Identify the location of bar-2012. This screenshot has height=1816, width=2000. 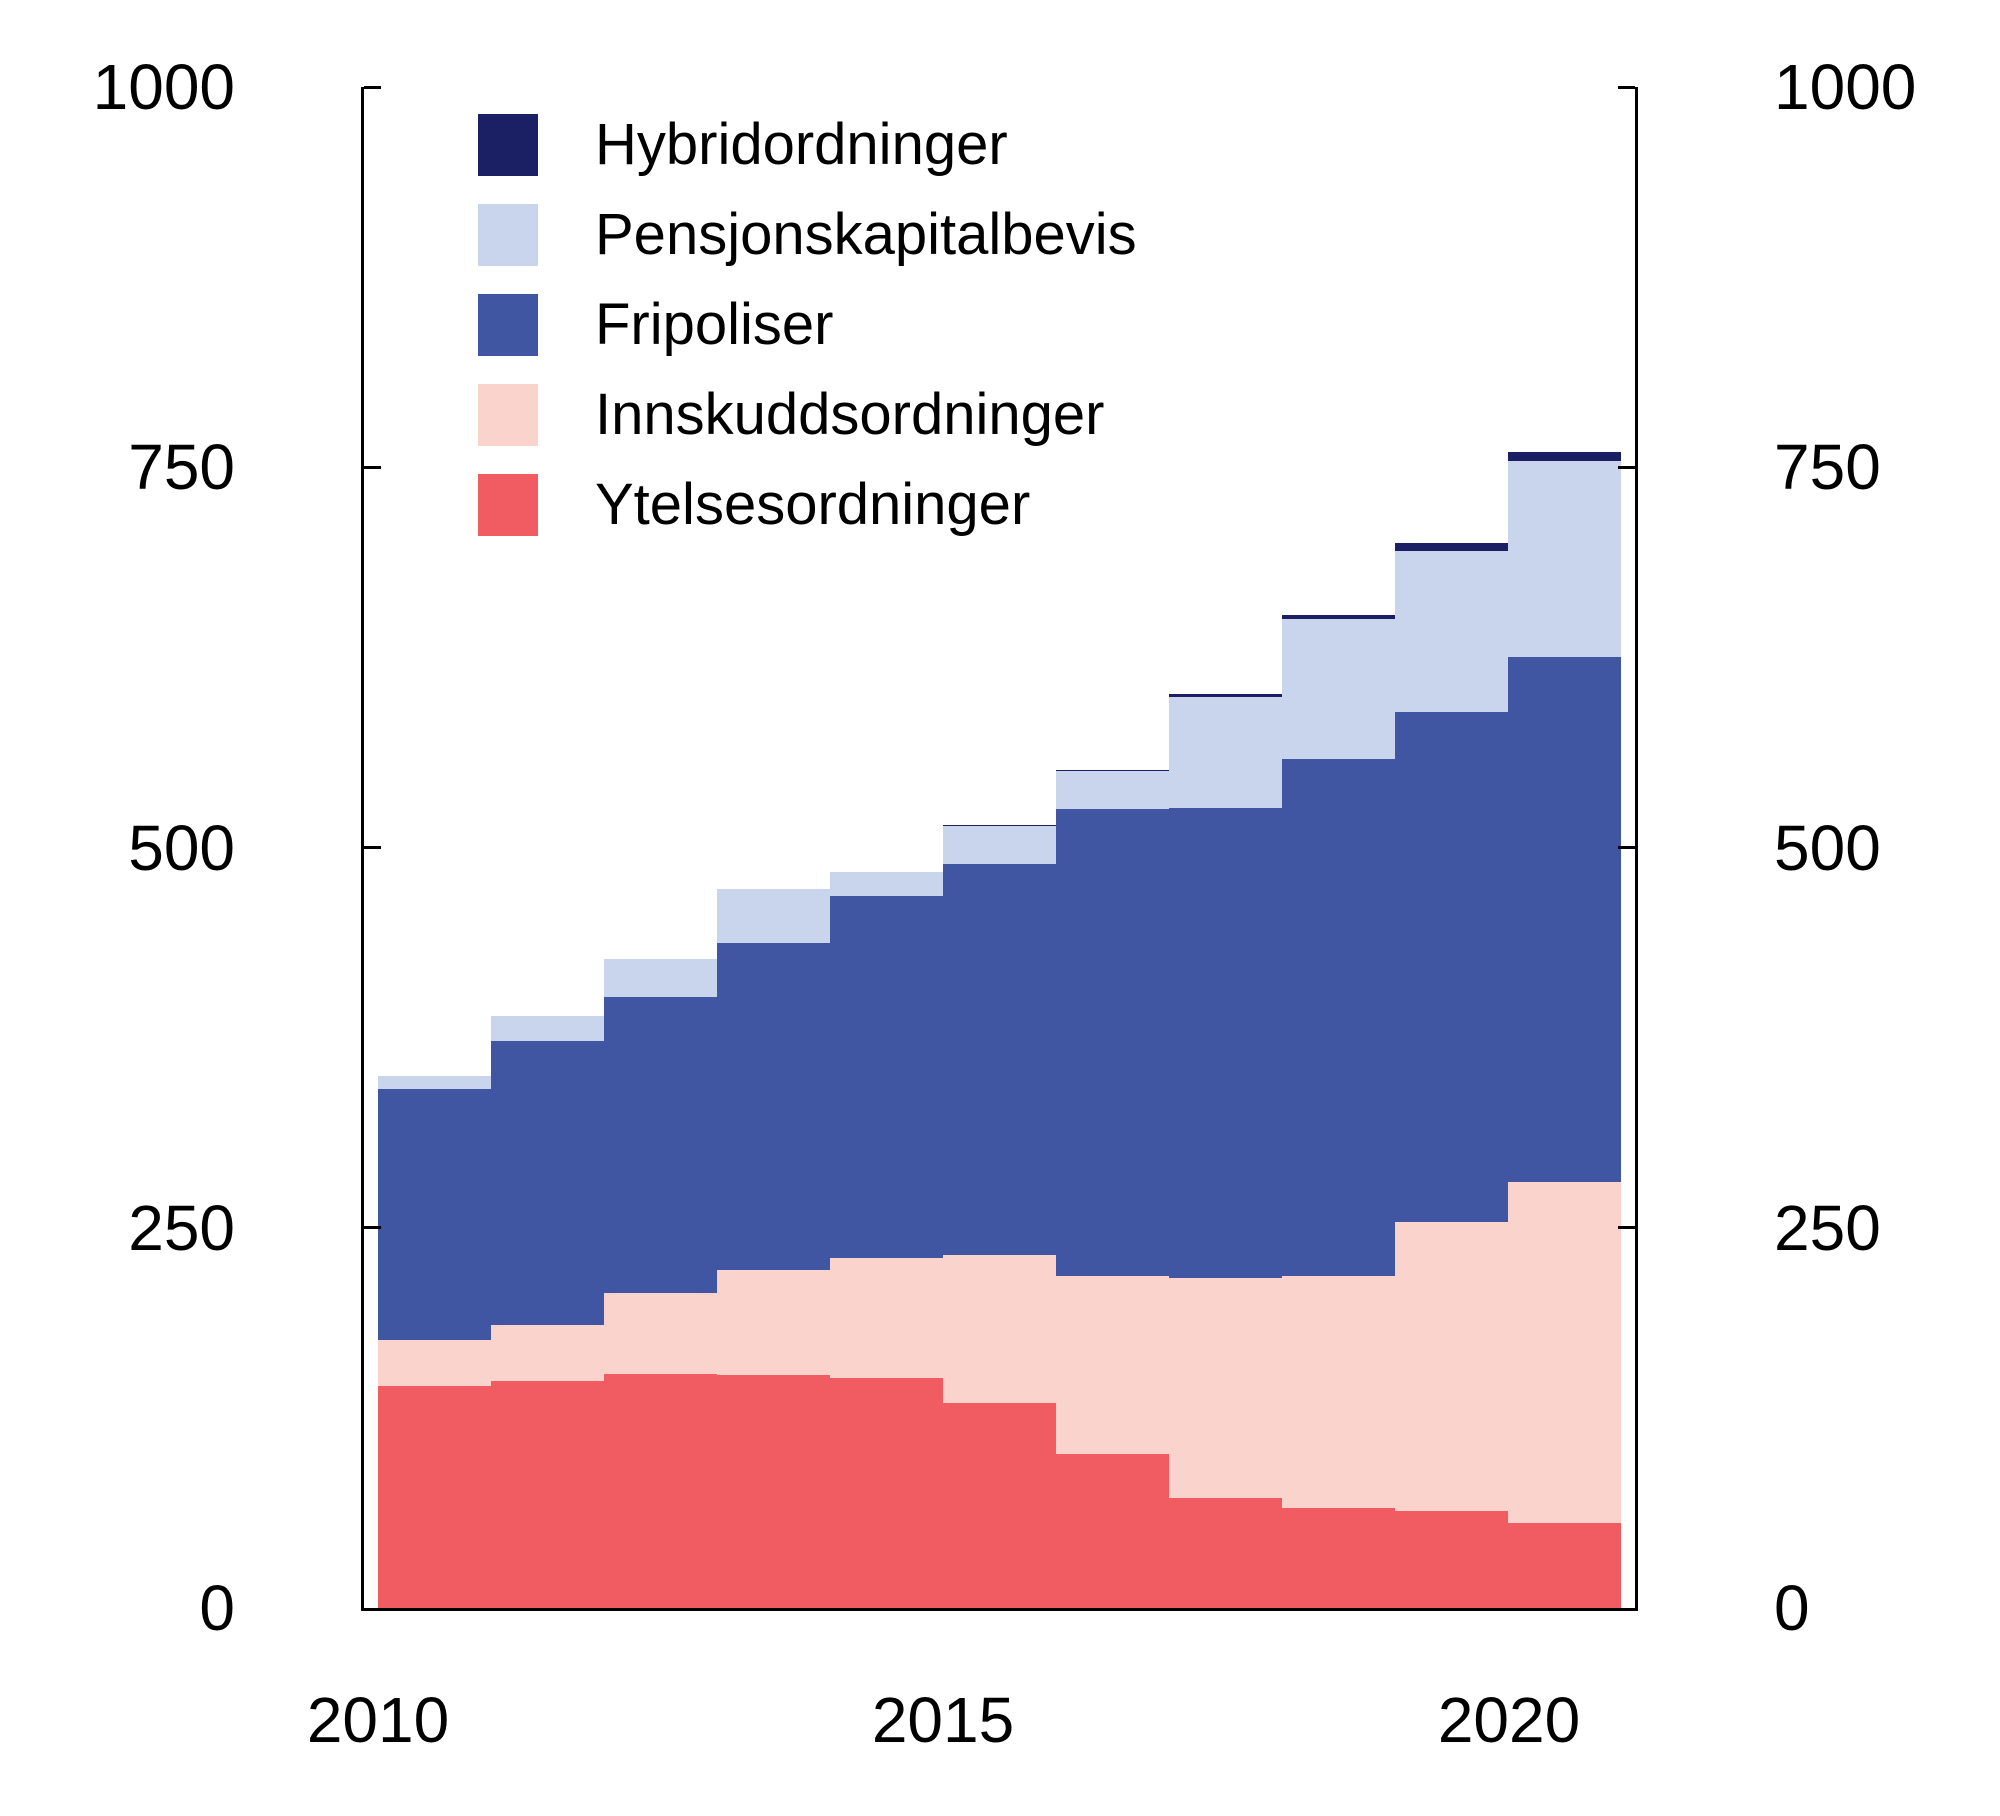
(660, 847).